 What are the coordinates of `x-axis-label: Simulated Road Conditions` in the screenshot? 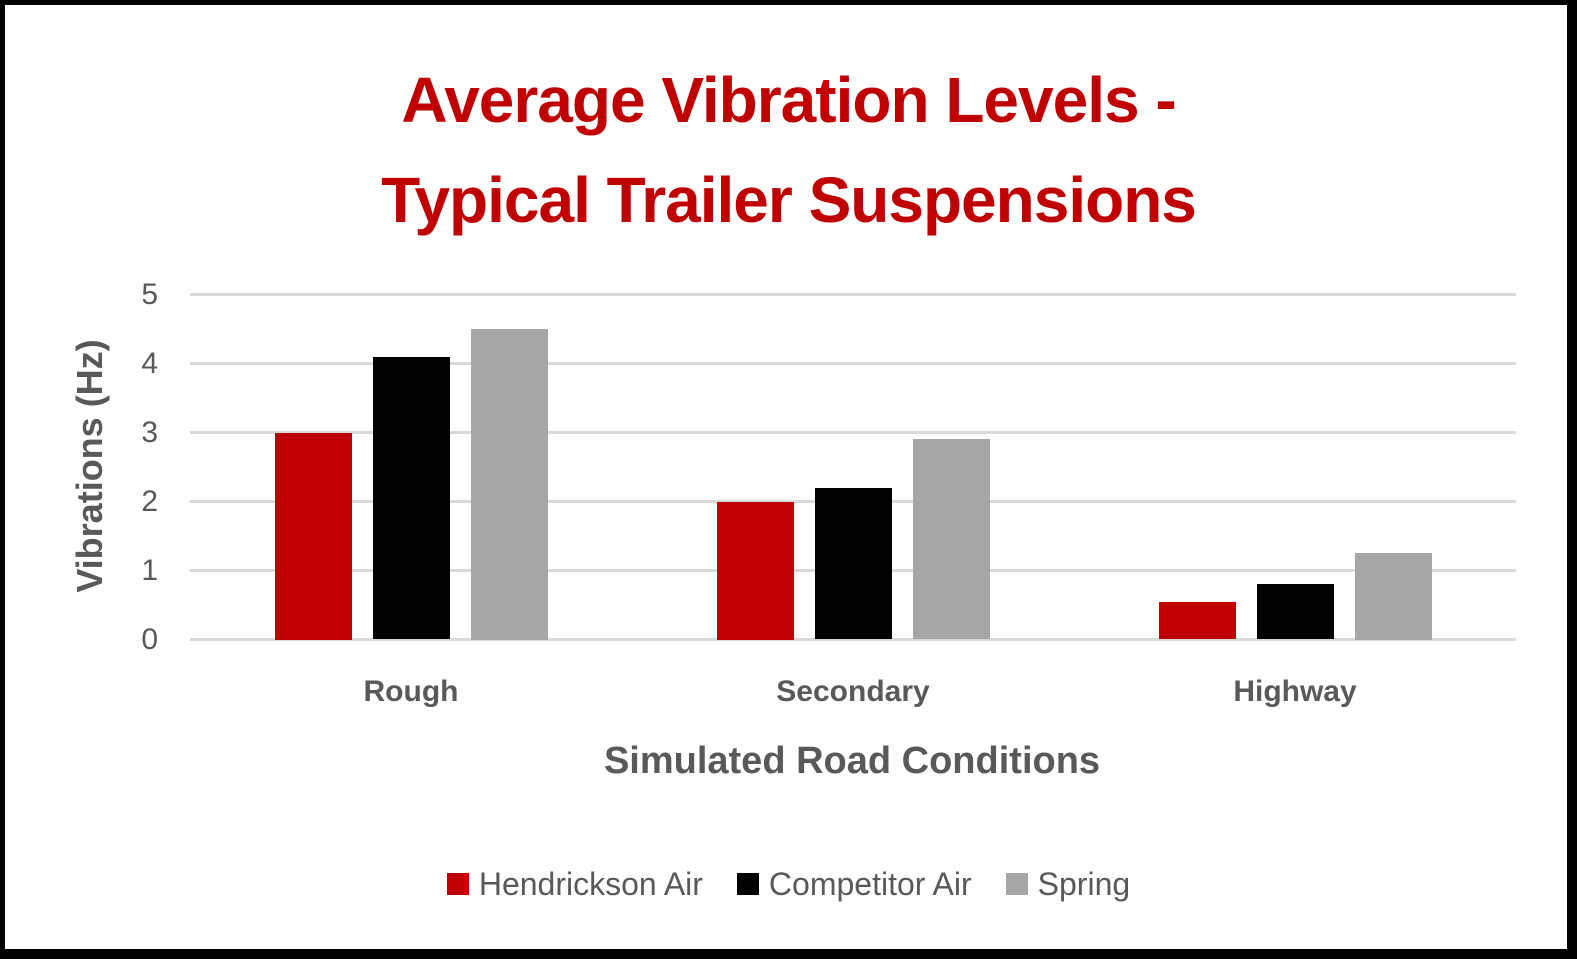 It's located at (852, 761).